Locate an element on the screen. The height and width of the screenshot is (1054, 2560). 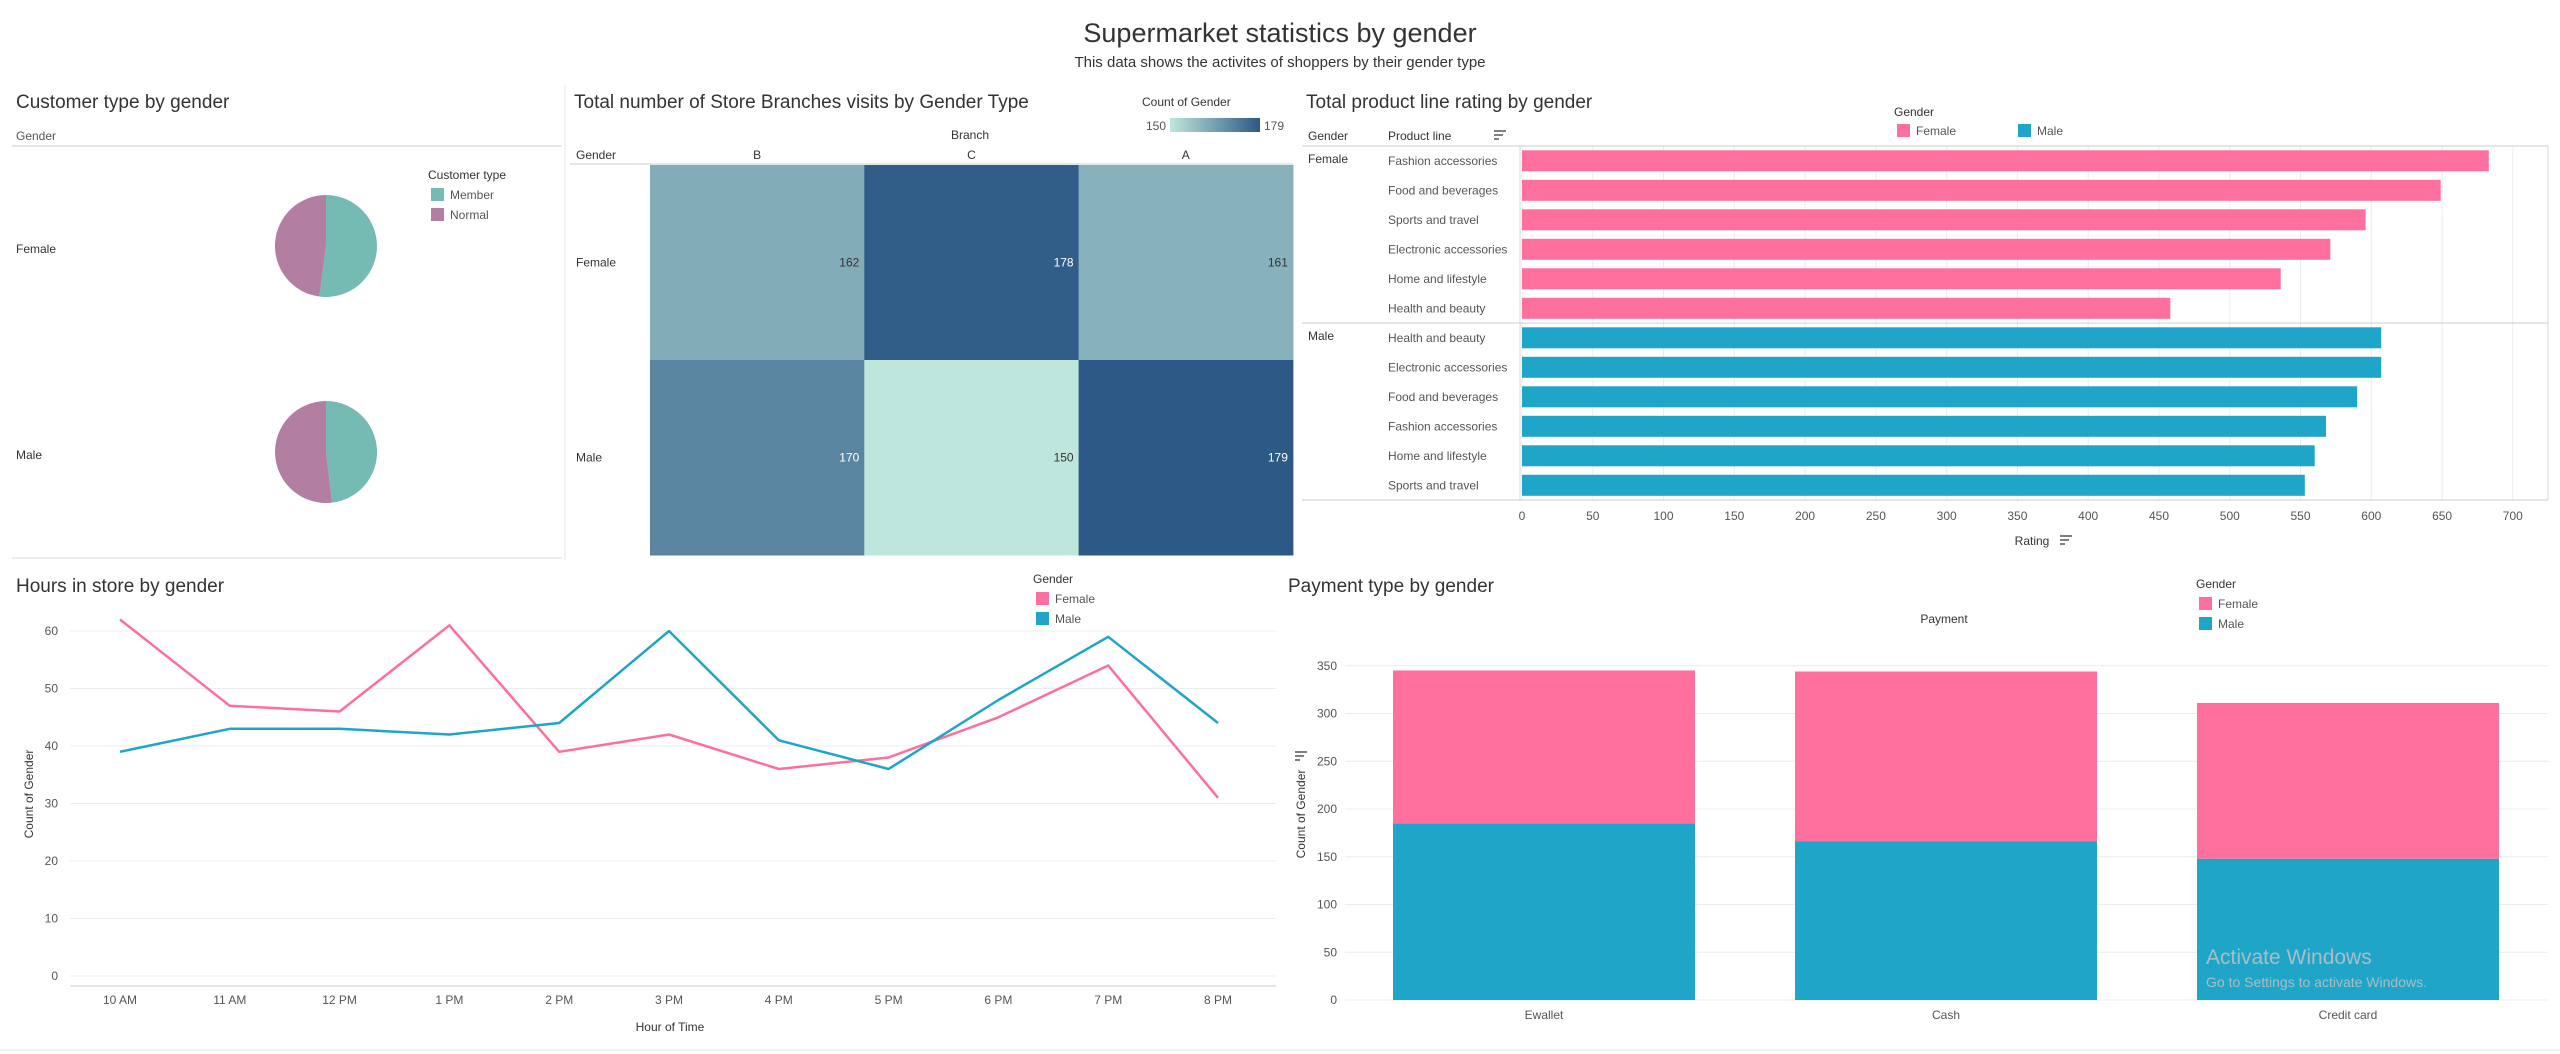
rating-tick-label: 250 is located at coordinates (1876, 516).